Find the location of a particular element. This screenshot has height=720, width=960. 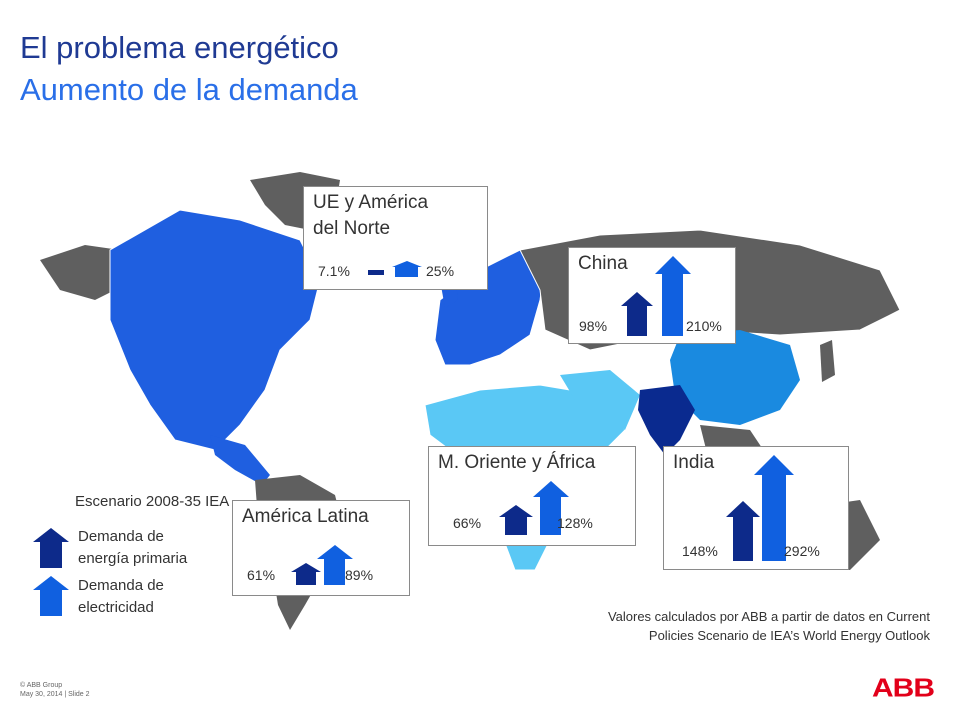

legend-line: energía primaria is located at coordinates (133, 558).